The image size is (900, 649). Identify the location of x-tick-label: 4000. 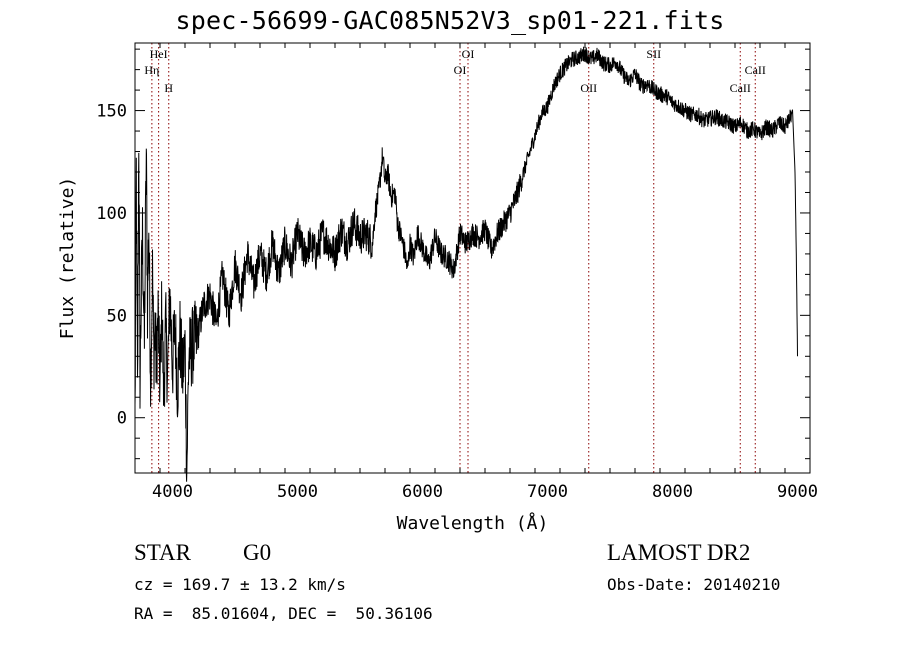
(172, 492).